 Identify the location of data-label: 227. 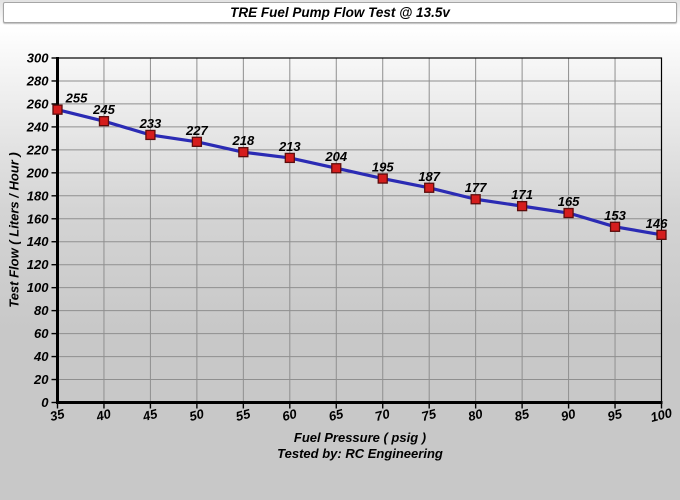
(196, 130).